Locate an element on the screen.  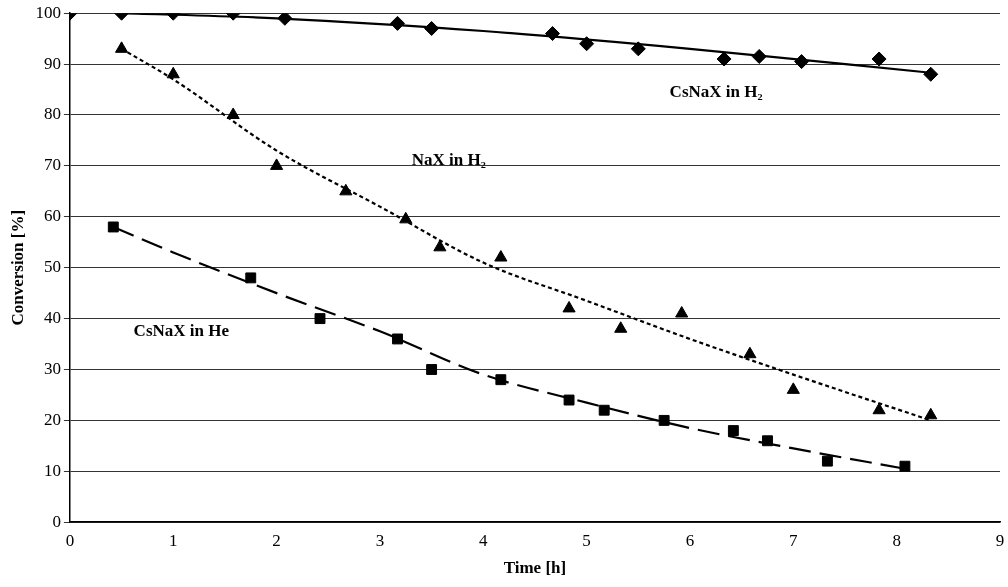
y-tick-label: 10 is located at coordinates (52, 470).